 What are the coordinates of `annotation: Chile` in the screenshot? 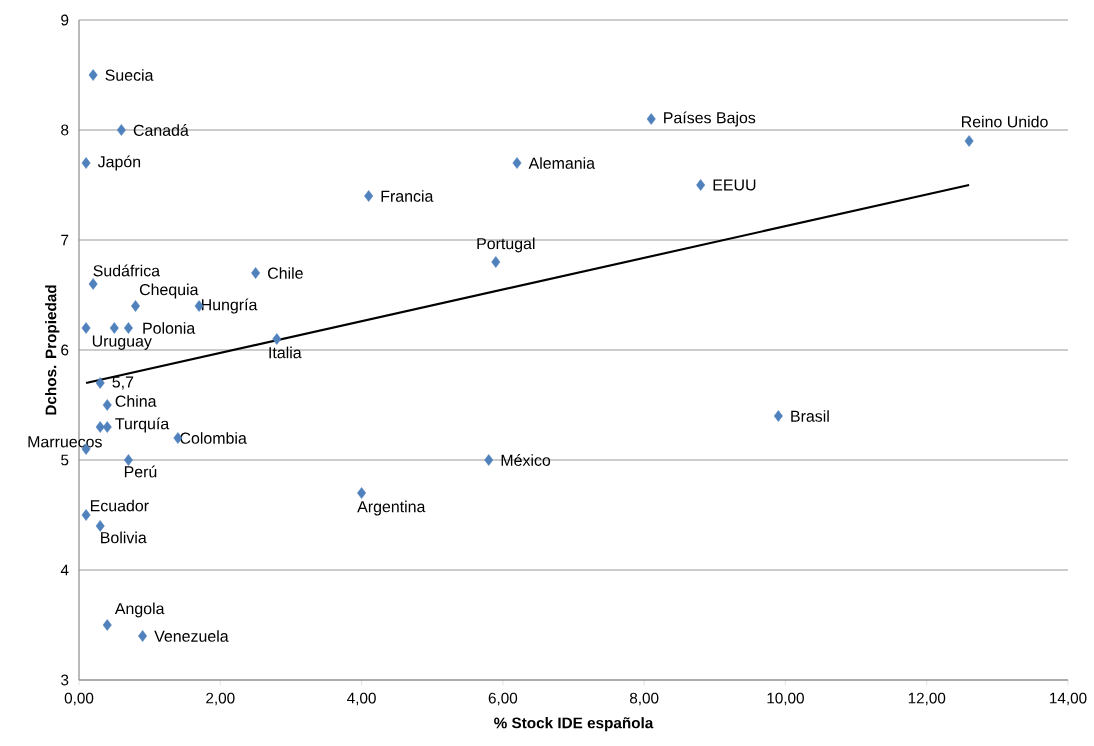 It's located at (285, 273).